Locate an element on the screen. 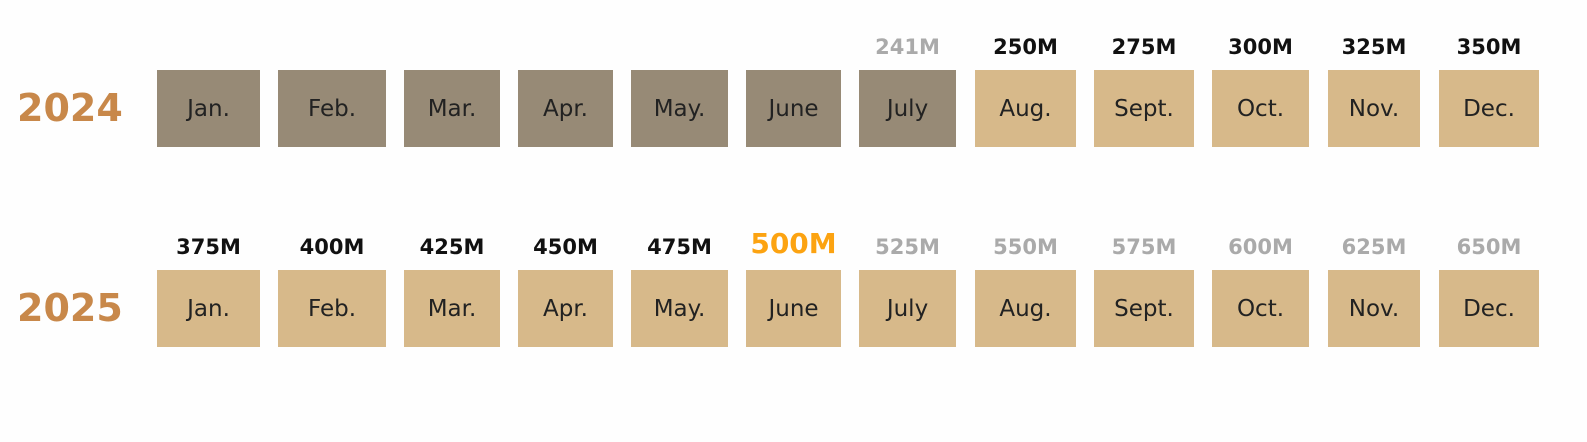  target-label: 475M is located at coordinates (679, 247).